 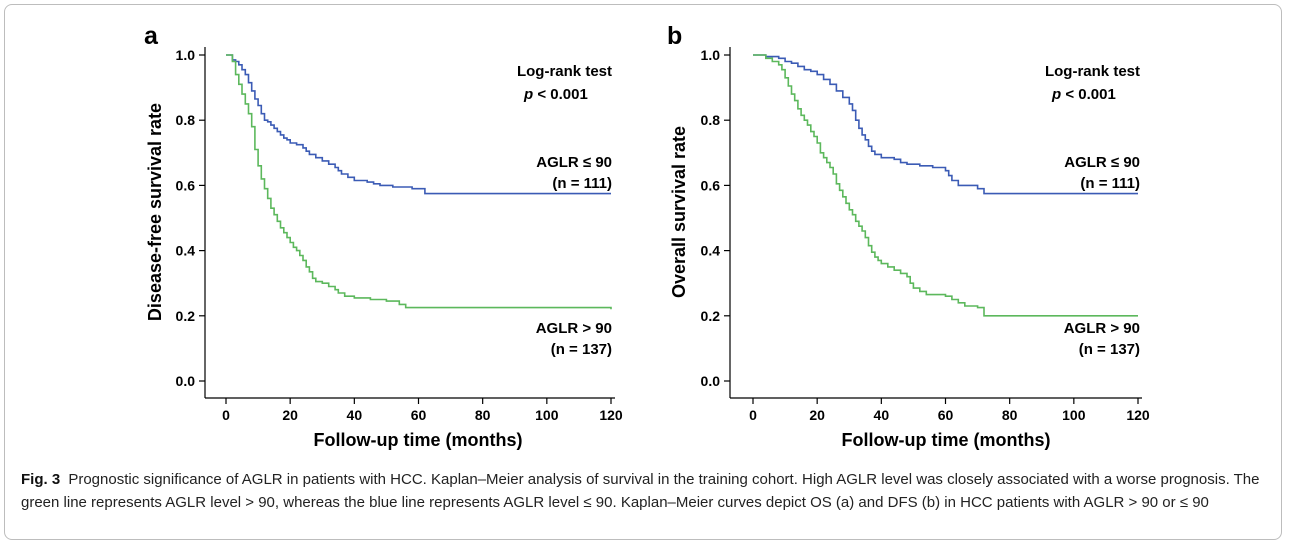 What do you see at coordinates (419, 415) in the screenshot?
I see `panel-a-x-tick-label: 60` at bounding box center [419, 415].